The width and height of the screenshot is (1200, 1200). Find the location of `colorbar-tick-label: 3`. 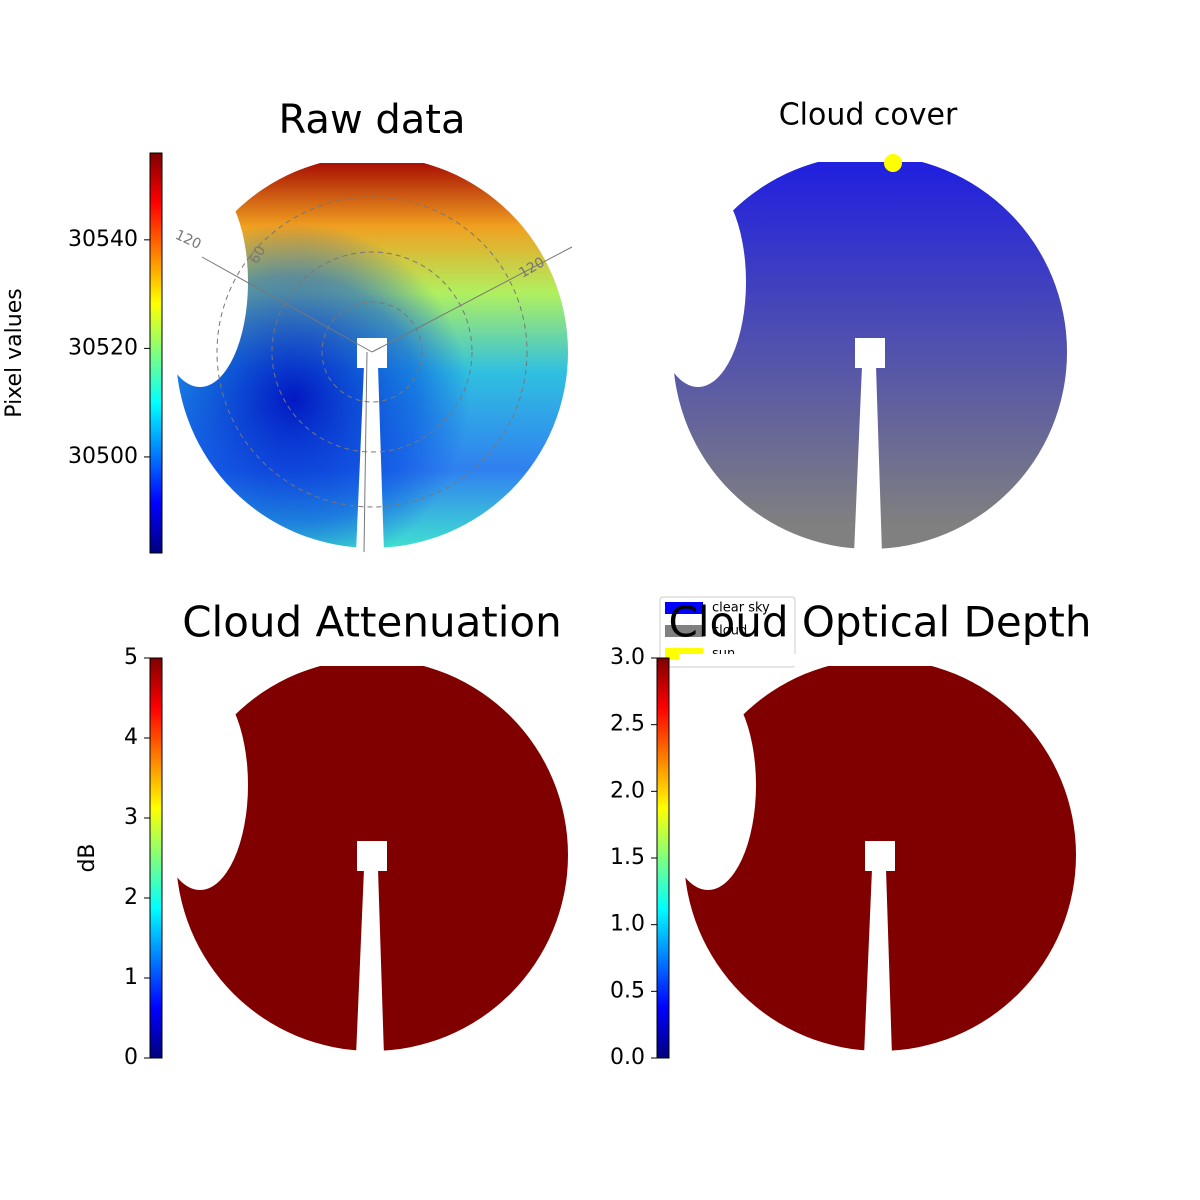

colorbar-tick-label: 3 is located at coordinates (131, 817).